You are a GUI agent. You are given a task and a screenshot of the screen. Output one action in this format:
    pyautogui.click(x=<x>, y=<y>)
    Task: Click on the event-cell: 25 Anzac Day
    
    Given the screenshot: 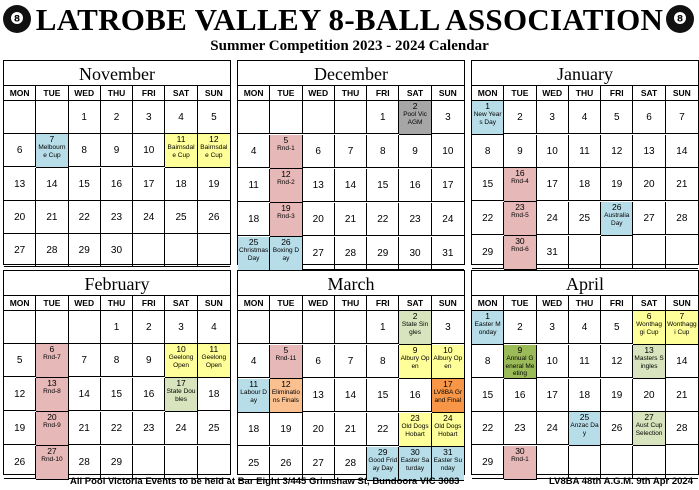 What is the action you would take?
    pyautogui.click(x=585, y=429)
    